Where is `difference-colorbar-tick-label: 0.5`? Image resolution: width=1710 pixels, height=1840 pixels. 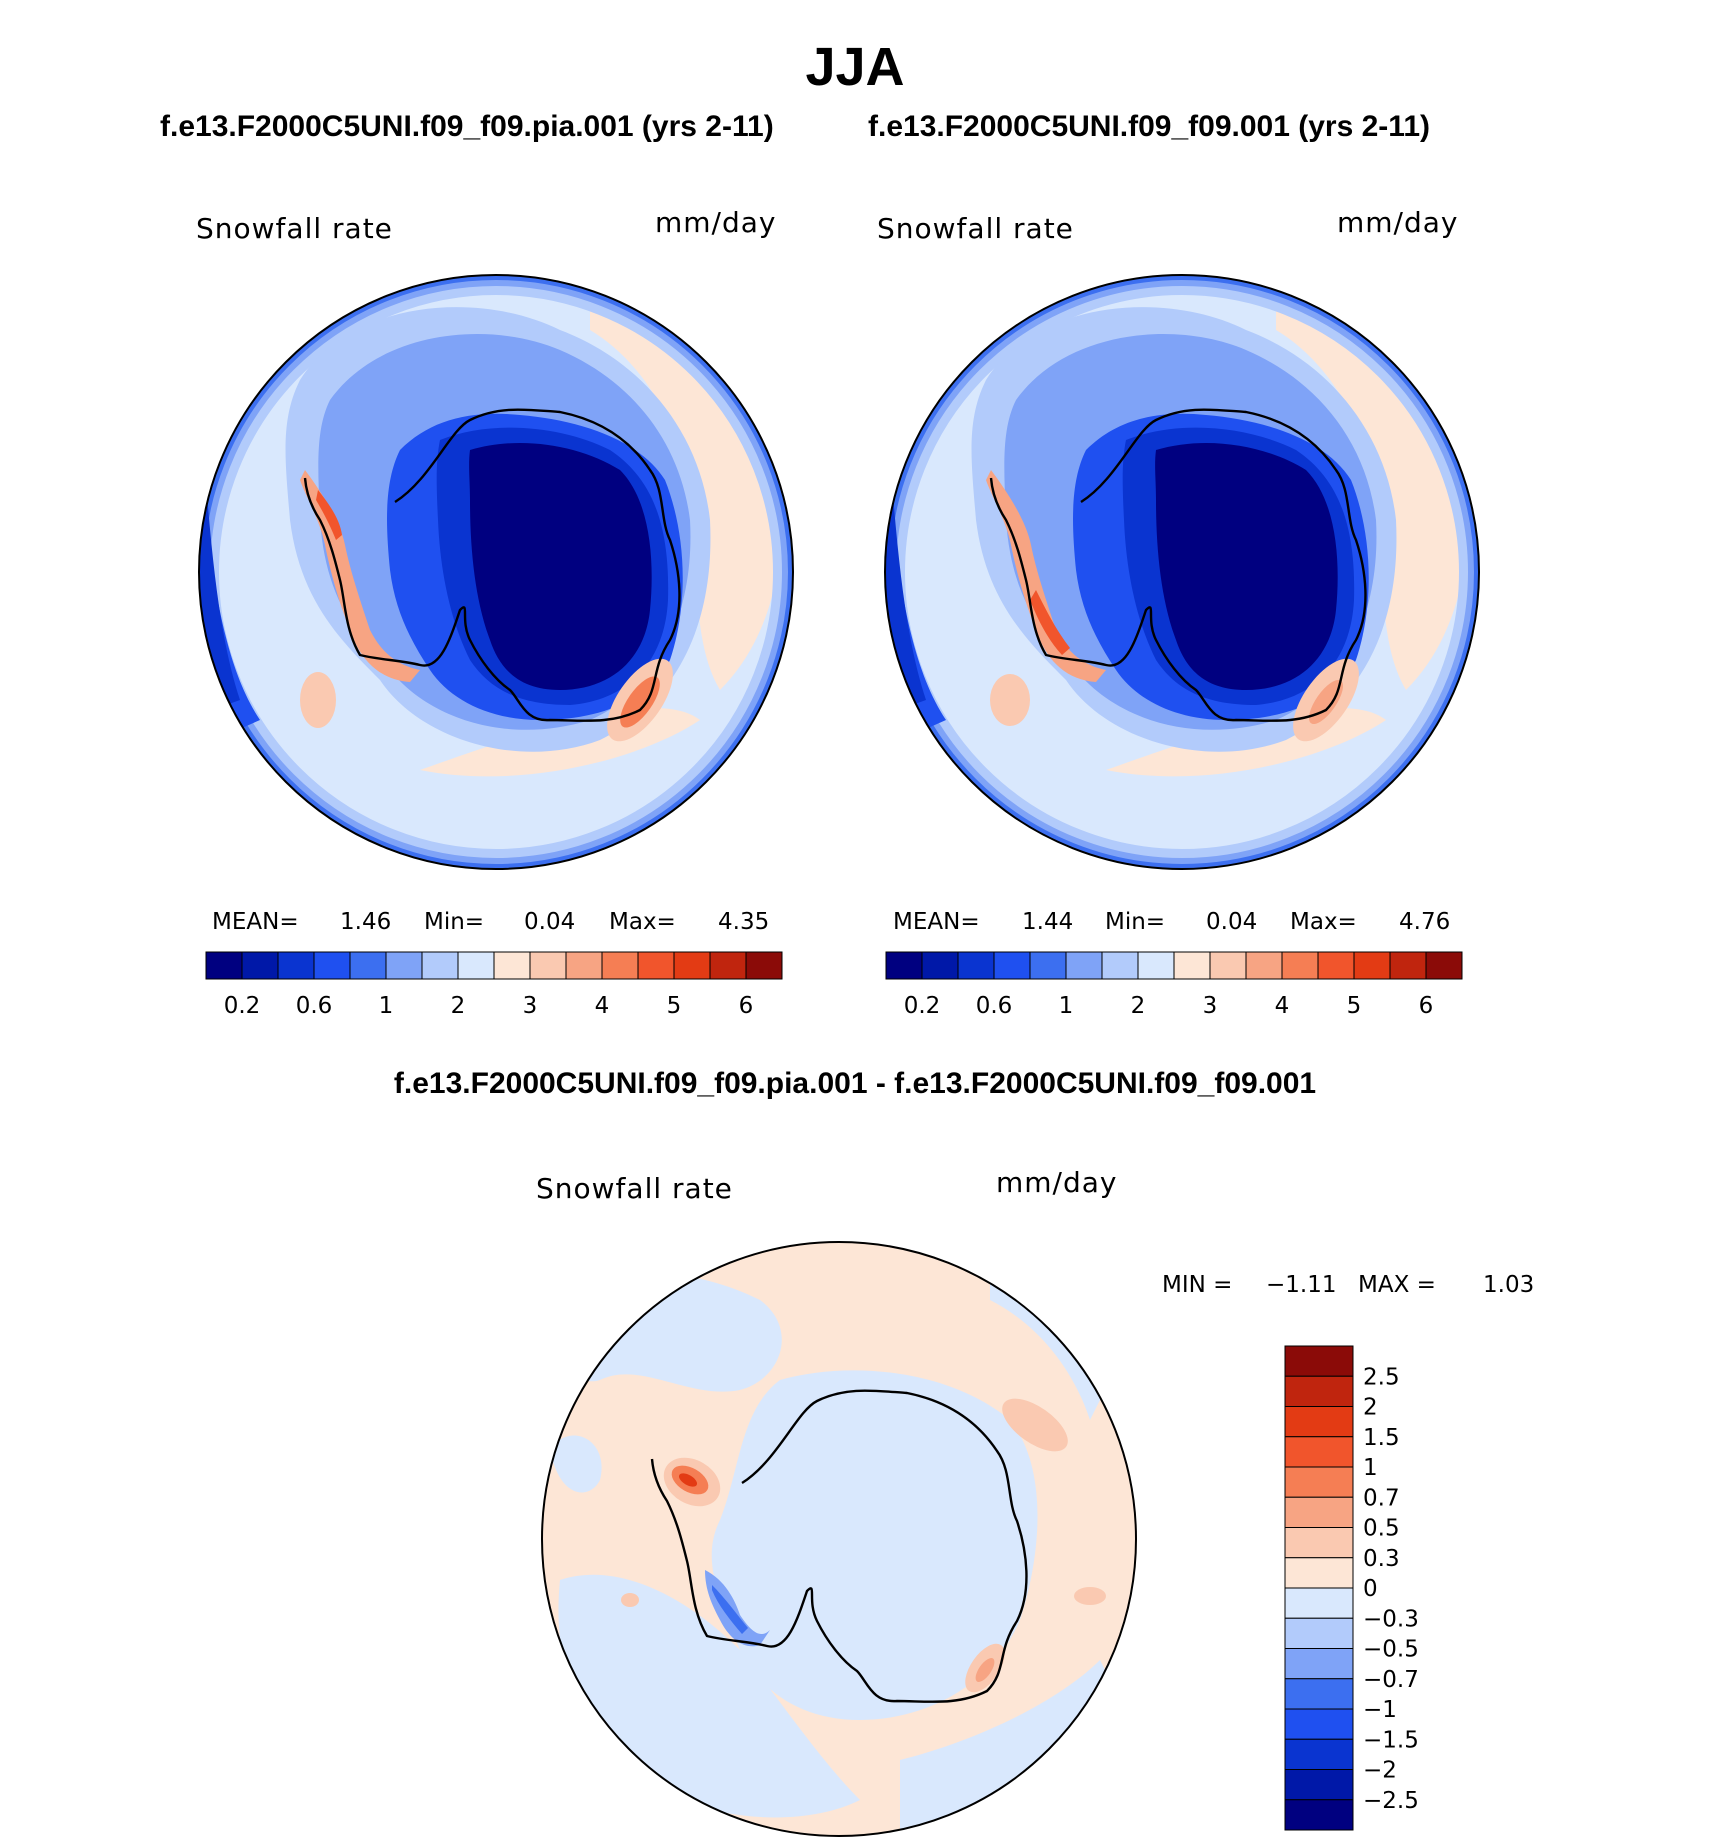 difference-colorbar-tick-label: 0.5 is located at coordinates (1381, 1529).